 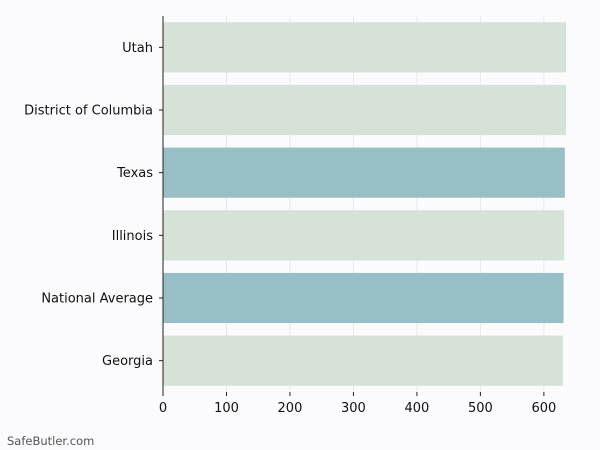 What do you see at coordinates (163, 408) in the screenshot?
I see `x-tick-label: 0` at bounding box center [163, 408].